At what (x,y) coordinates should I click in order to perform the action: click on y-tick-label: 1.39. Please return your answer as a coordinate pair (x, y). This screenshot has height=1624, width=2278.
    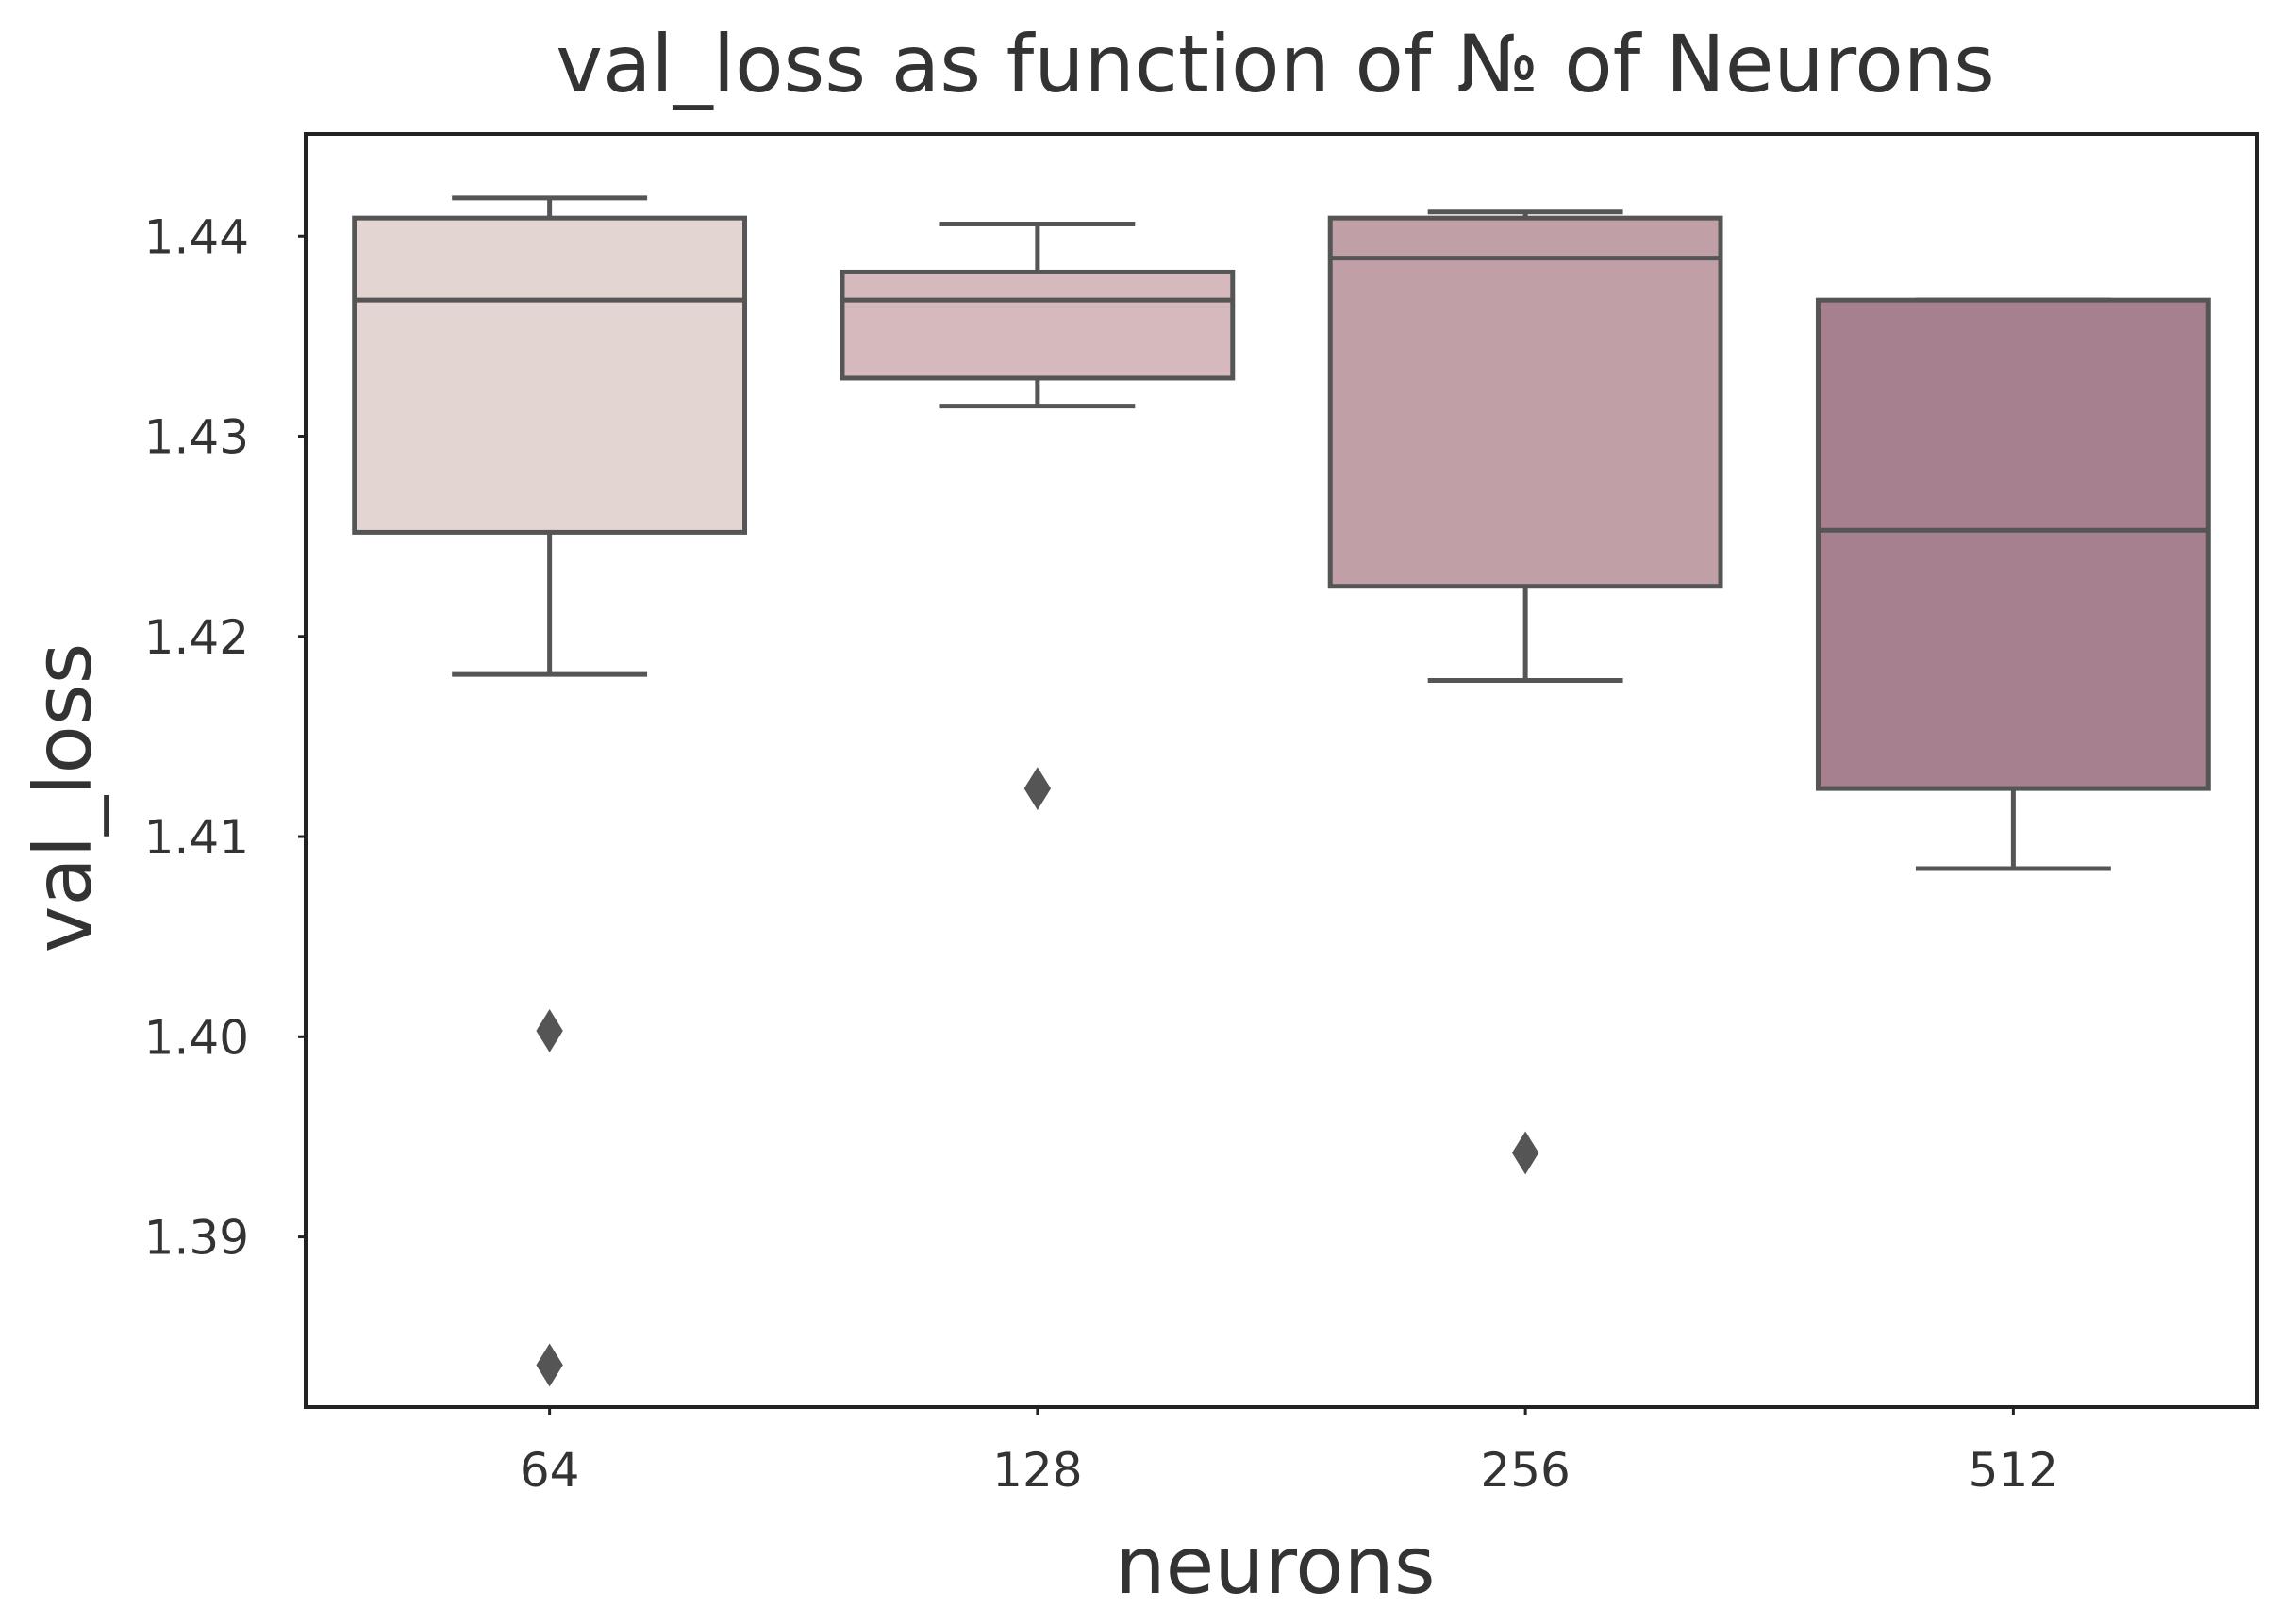
    Looking at the image, I should click on (196, 1238).